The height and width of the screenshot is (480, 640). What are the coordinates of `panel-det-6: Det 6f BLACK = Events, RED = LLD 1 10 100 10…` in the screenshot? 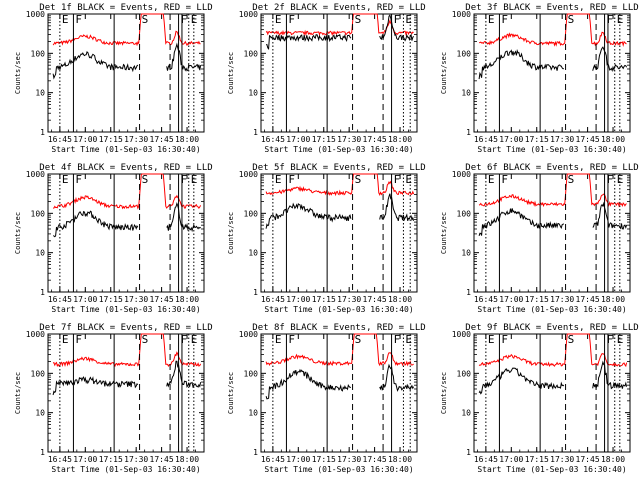 It's located at (539, 238).